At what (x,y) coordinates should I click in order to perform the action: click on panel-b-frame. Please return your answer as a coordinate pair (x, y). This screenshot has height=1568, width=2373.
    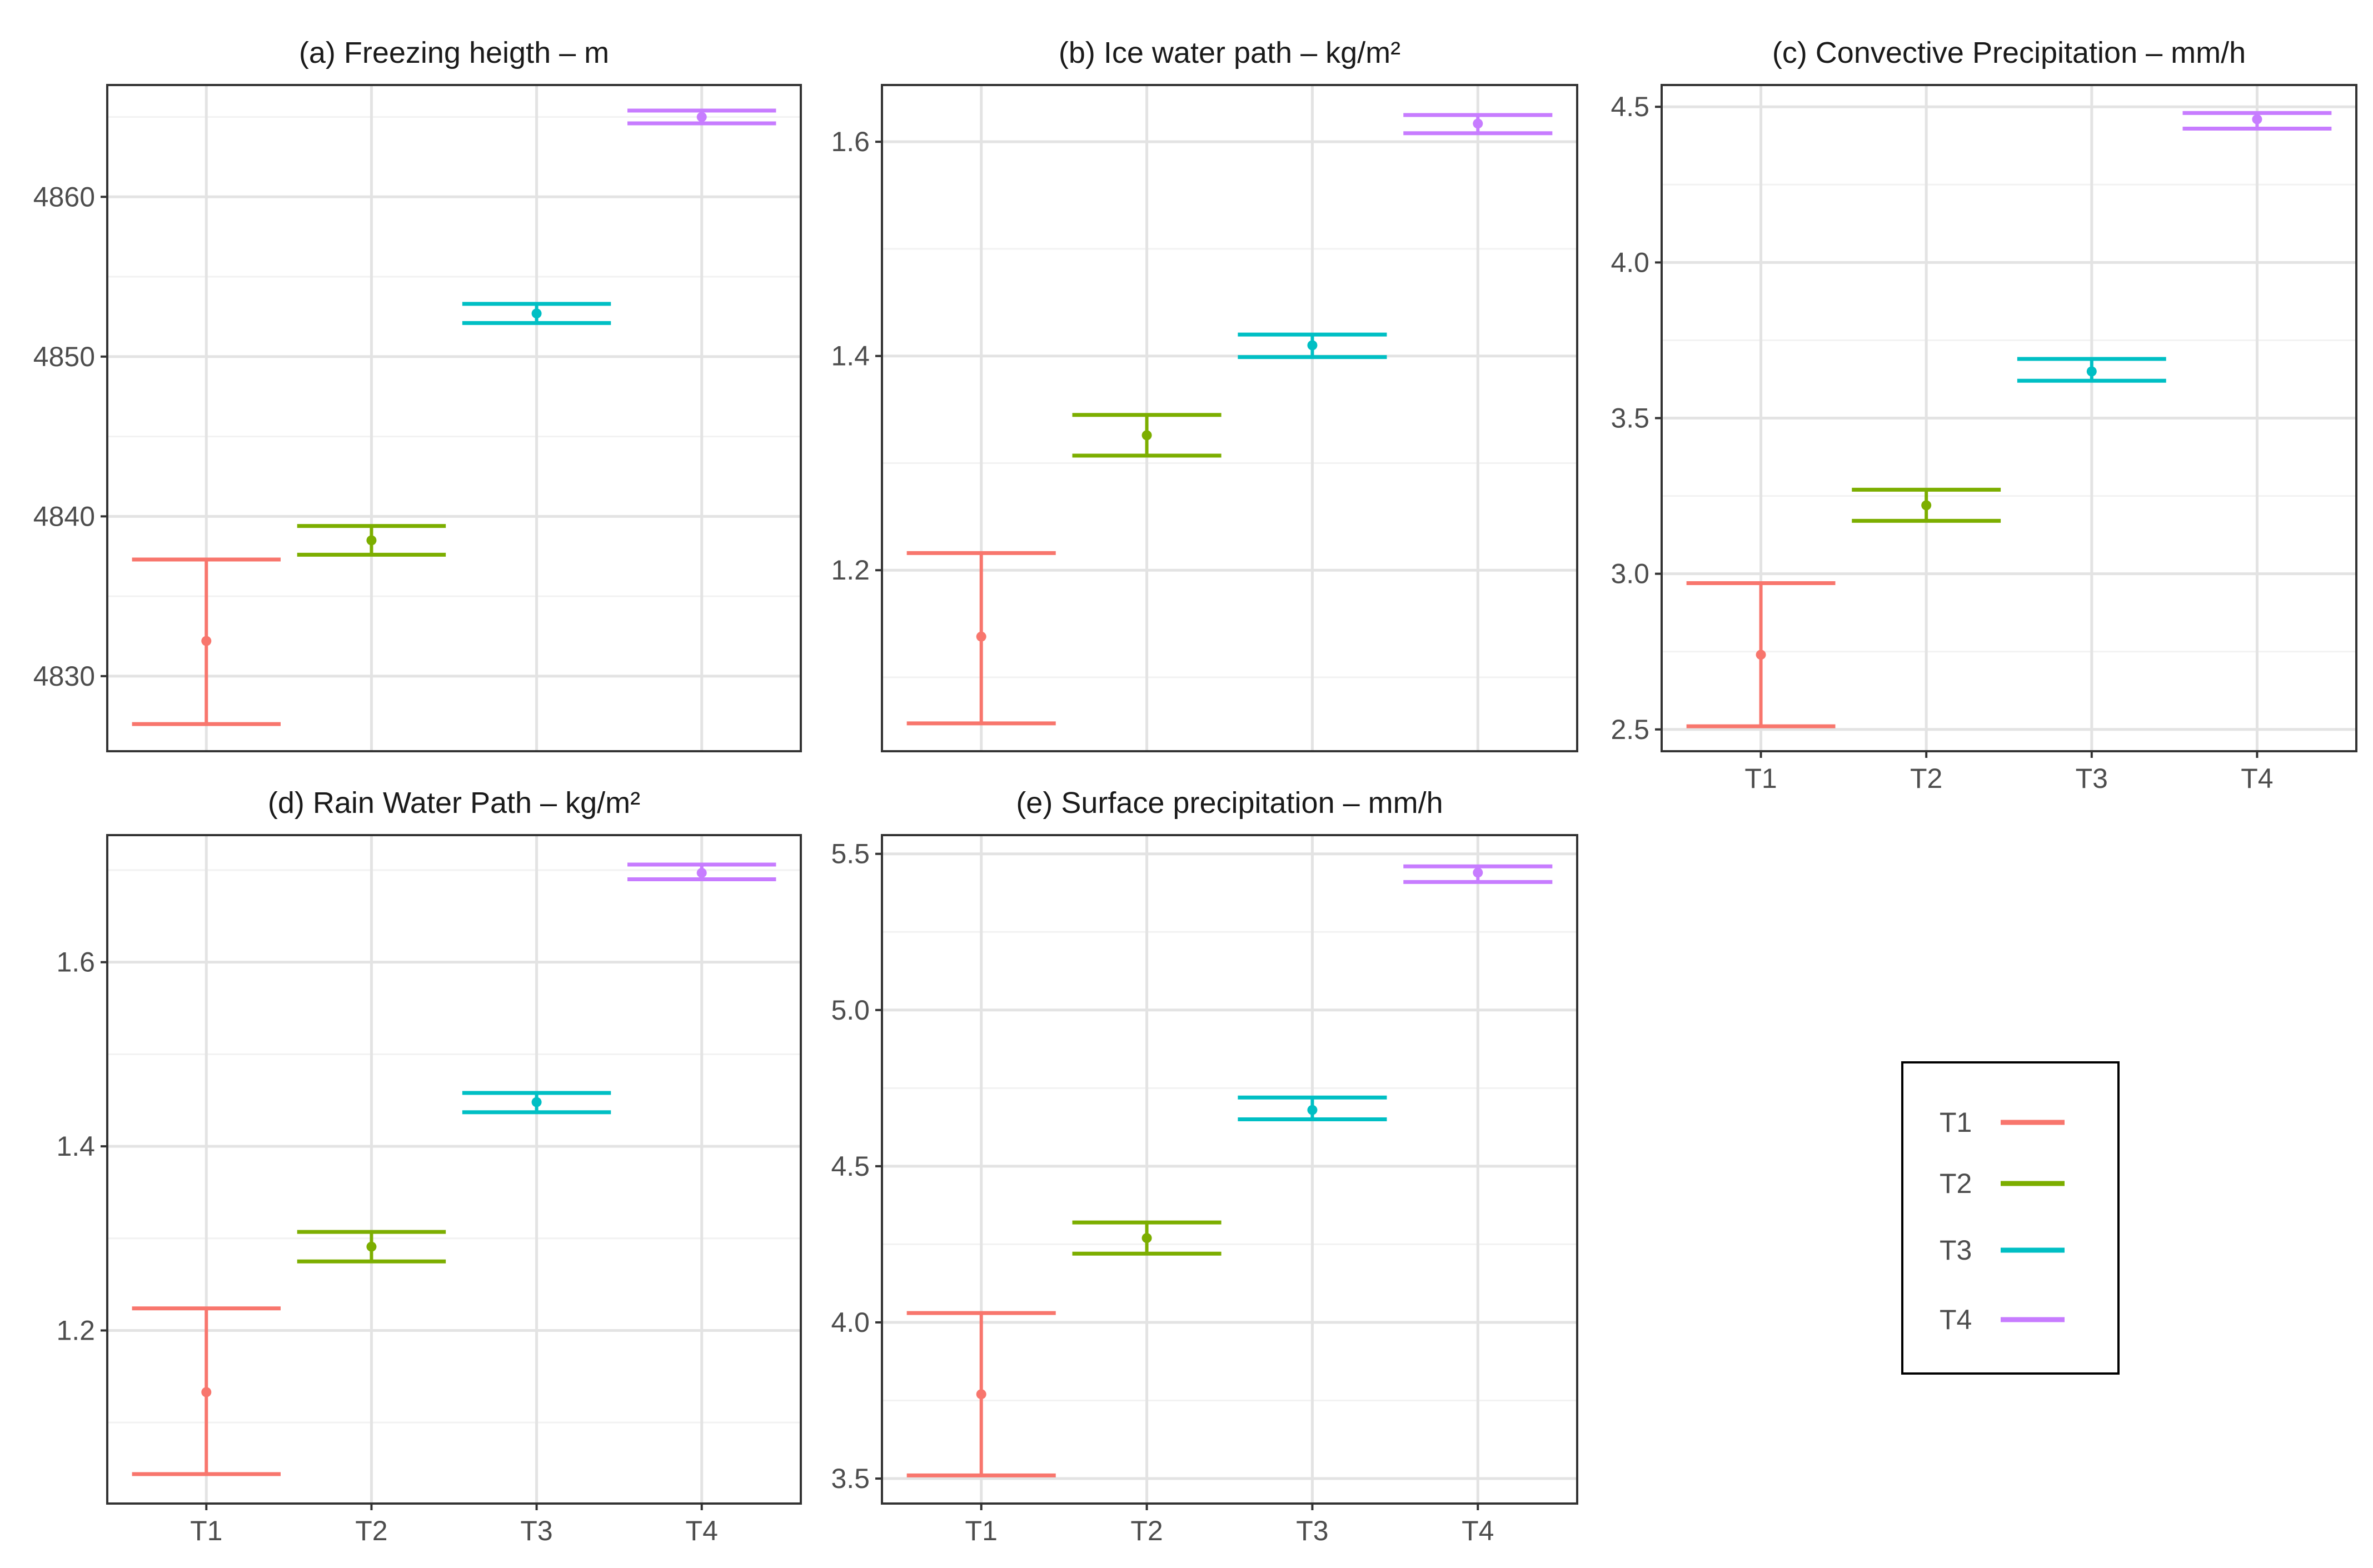
    Looking at the image, I should click on (1229, 418).